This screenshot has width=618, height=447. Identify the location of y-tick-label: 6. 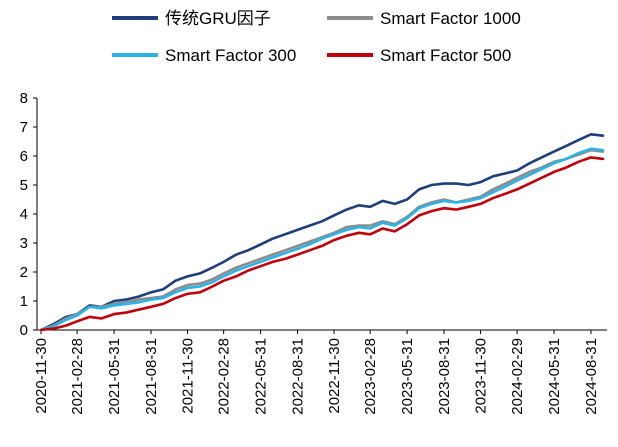
(24, 156).